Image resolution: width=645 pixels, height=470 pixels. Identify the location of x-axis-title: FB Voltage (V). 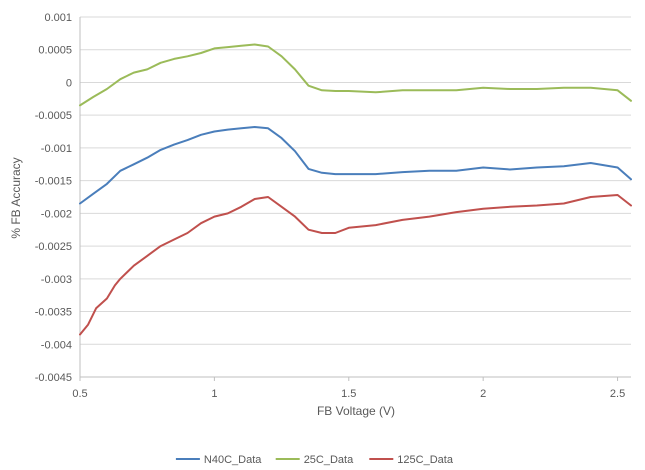
(356, 411).